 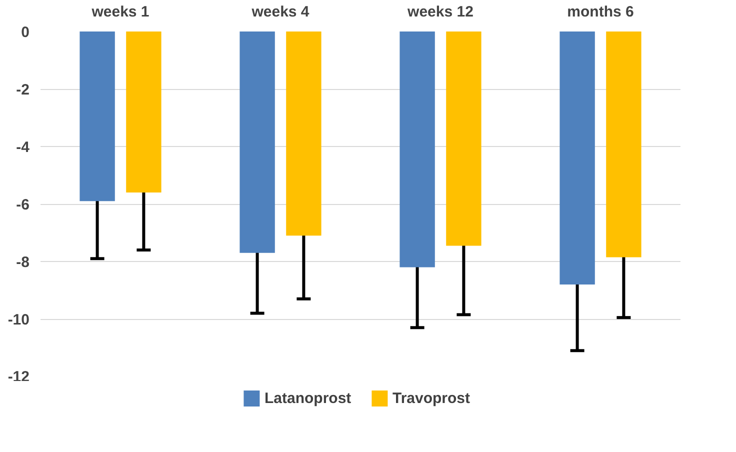 I want to click on x-tick-label: weeks 1, so click(x=120, y=12).